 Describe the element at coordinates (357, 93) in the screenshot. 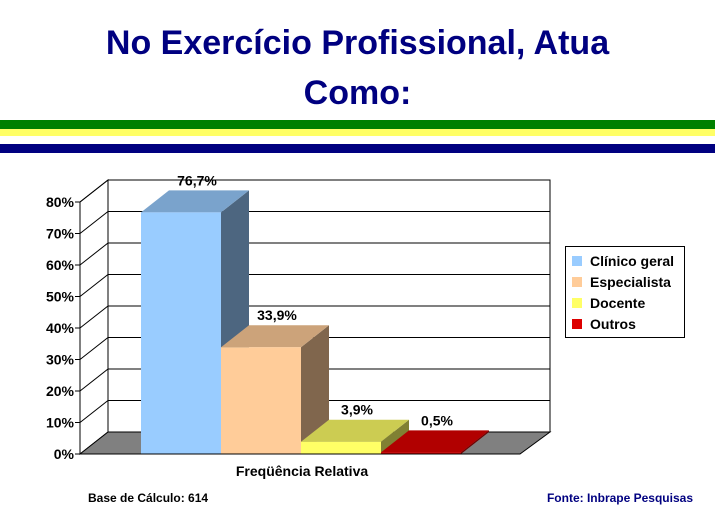

I see `page-title-line2: Como:` at that location.